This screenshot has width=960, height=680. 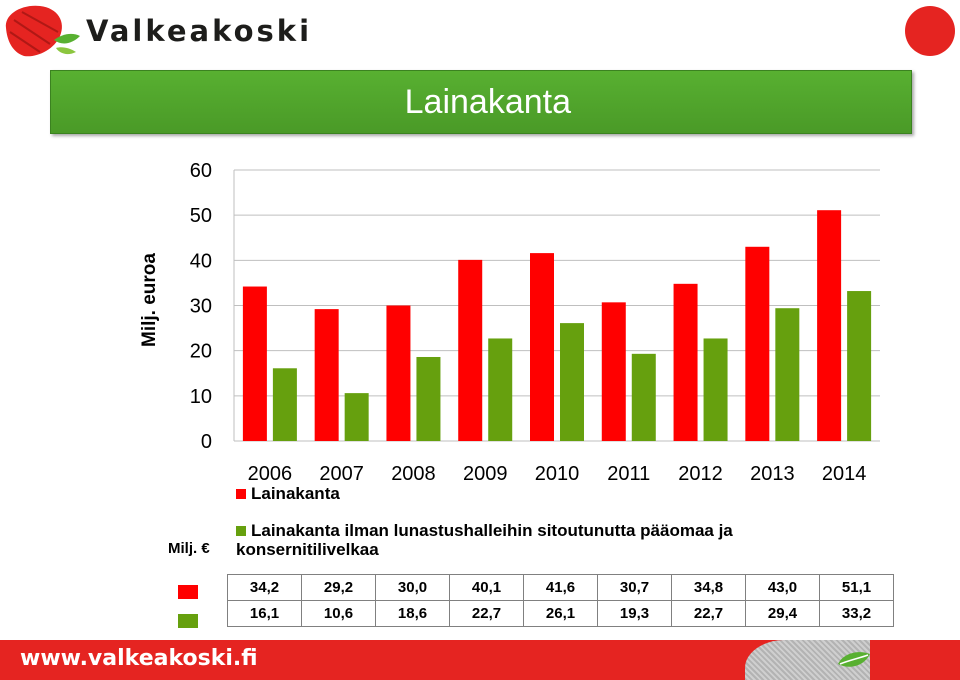 I want to click on bar-lainakanta-2006, so click(x=254, y=363).